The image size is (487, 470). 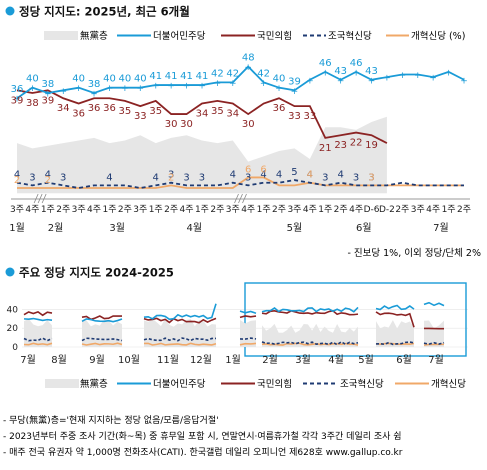 What do you see at coordinates (63, 92) in the screenshot?
I see `democratic-point-3: +` at bounding box center [63, 92].